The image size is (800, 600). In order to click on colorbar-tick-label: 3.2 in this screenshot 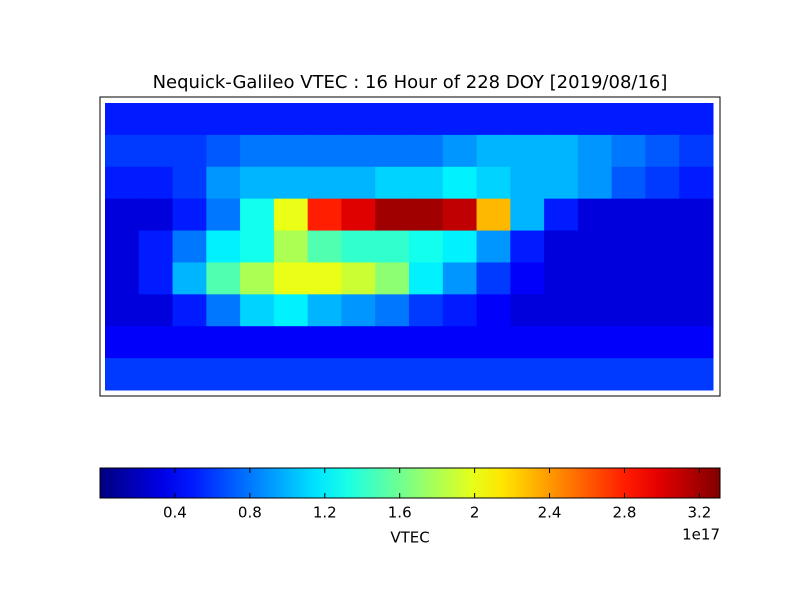, I will do `click(699, 513)`.